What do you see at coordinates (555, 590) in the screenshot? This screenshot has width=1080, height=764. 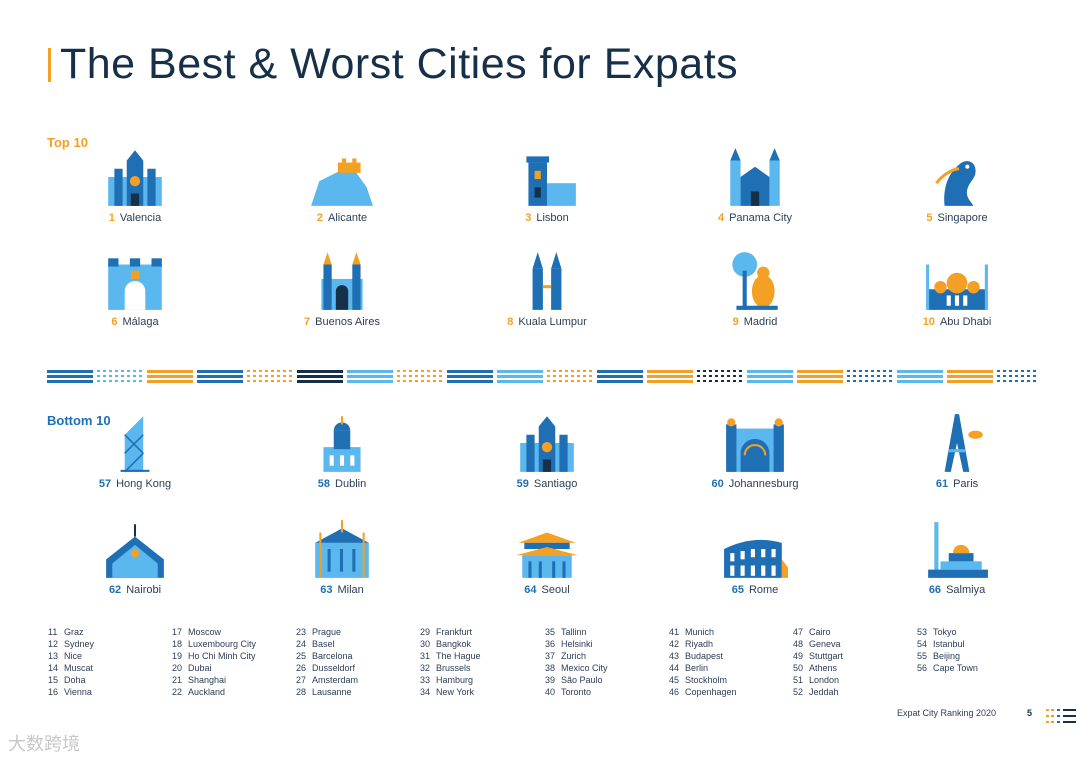 I see `city-name: Seoul` at bounding box center [555, 590].